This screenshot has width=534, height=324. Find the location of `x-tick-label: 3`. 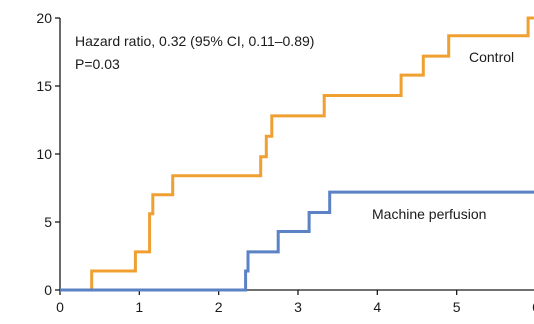

x-tick-label: 3 is located at coordinates (298, 307).